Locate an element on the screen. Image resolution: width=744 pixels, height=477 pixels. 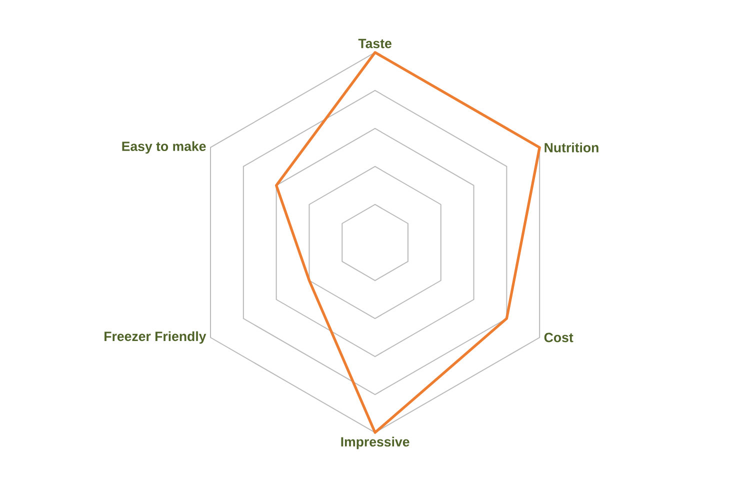
spoke-label: Freezer Friendly is located at coordinates (155, 337).